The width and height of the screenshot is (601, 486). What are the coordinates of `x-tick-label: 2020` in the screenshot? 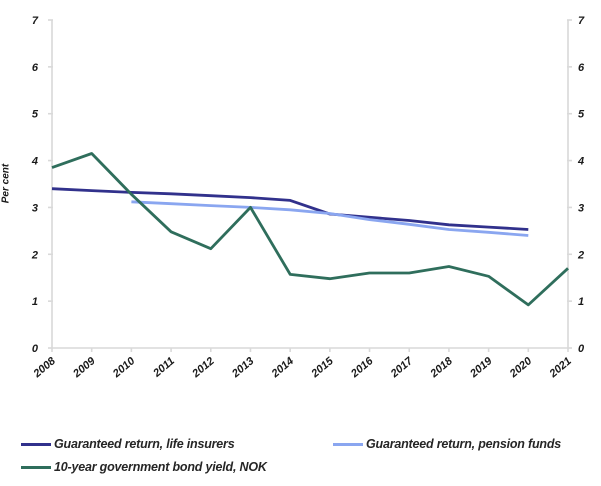 It's located at (521, 368).